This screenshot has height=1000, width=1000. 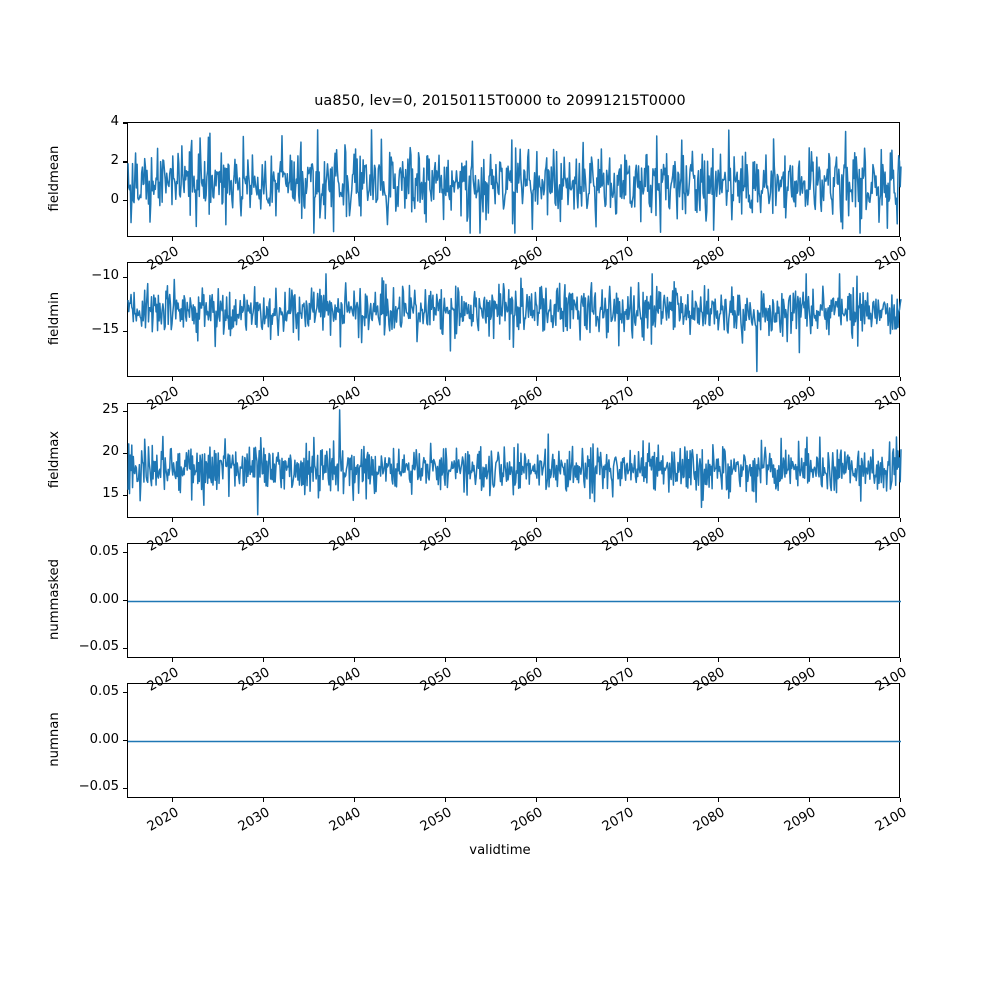 What do you see at coordinates (114, 199) in the screenshot?
I see `y-tick-label: 0` at bounding box center [114, 199].